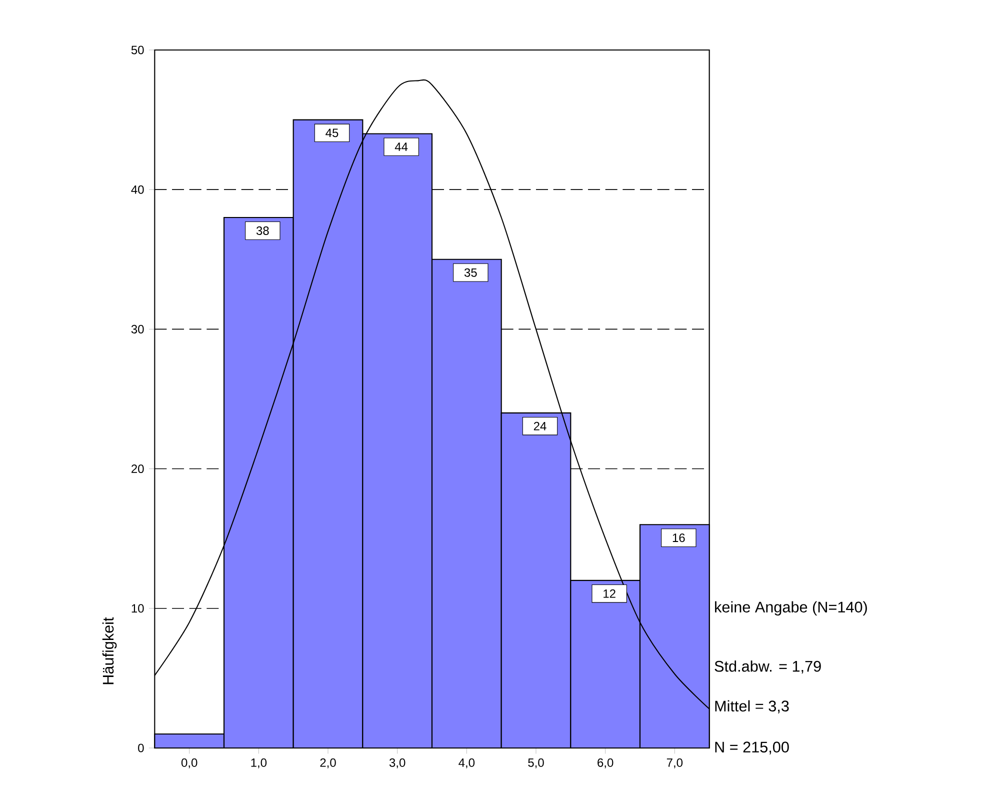 This screenshot has height=805, width=996. Describe the element at coordinates (752, 707) in the screenshot. I see `text: Mittel = 3,3` at that location.